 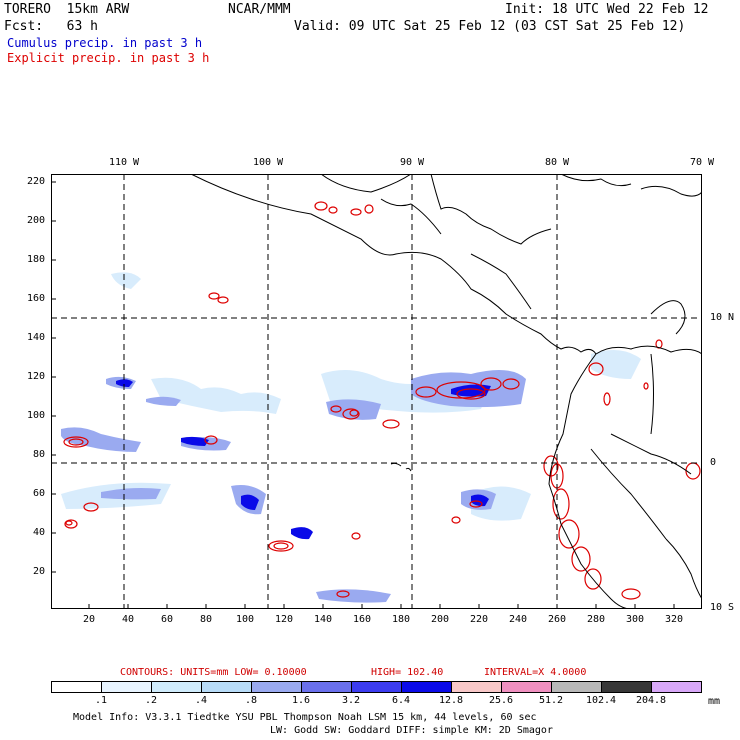 I want to click on y-tick: 180, so click(x=35, y=259).